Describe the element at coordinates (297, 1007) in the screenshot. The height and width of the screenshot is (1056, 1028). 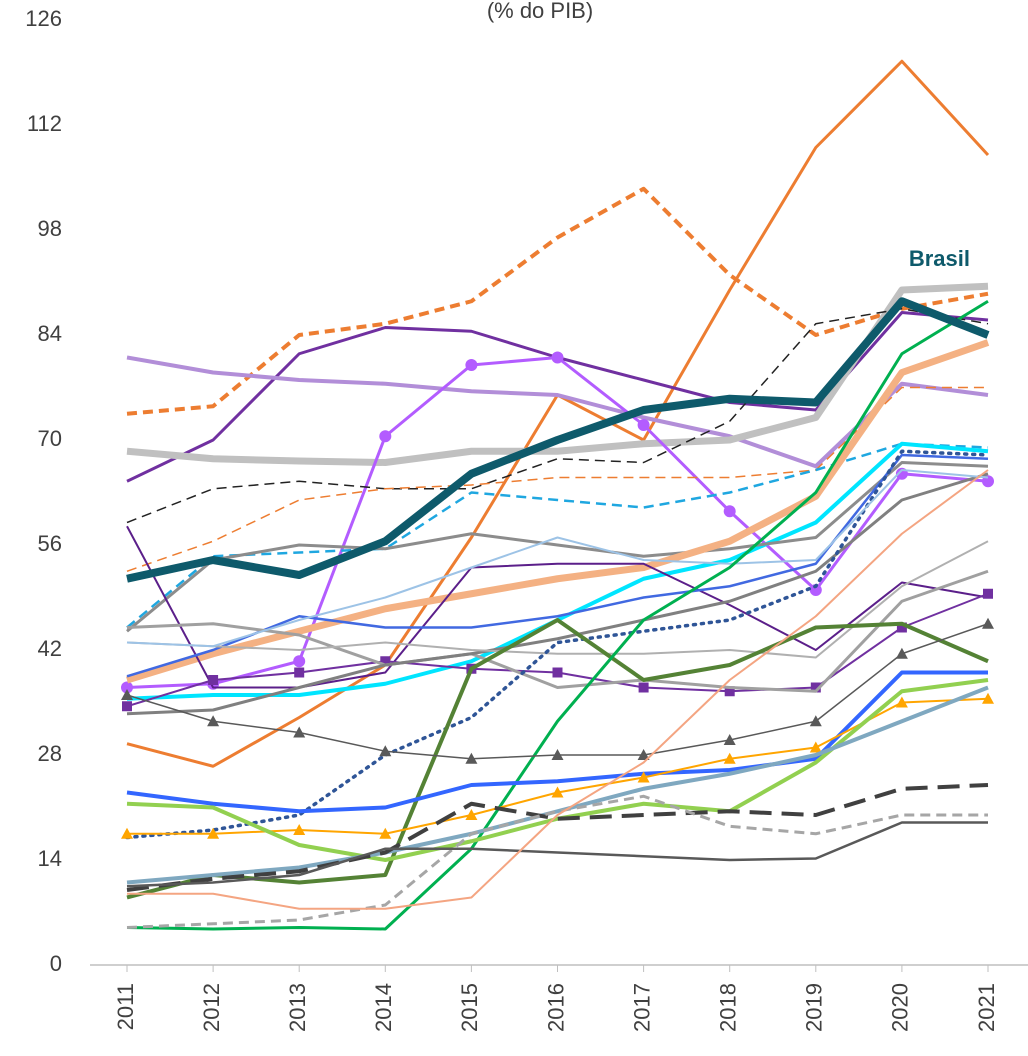
I see `x-tick-label: 2013` at that location.